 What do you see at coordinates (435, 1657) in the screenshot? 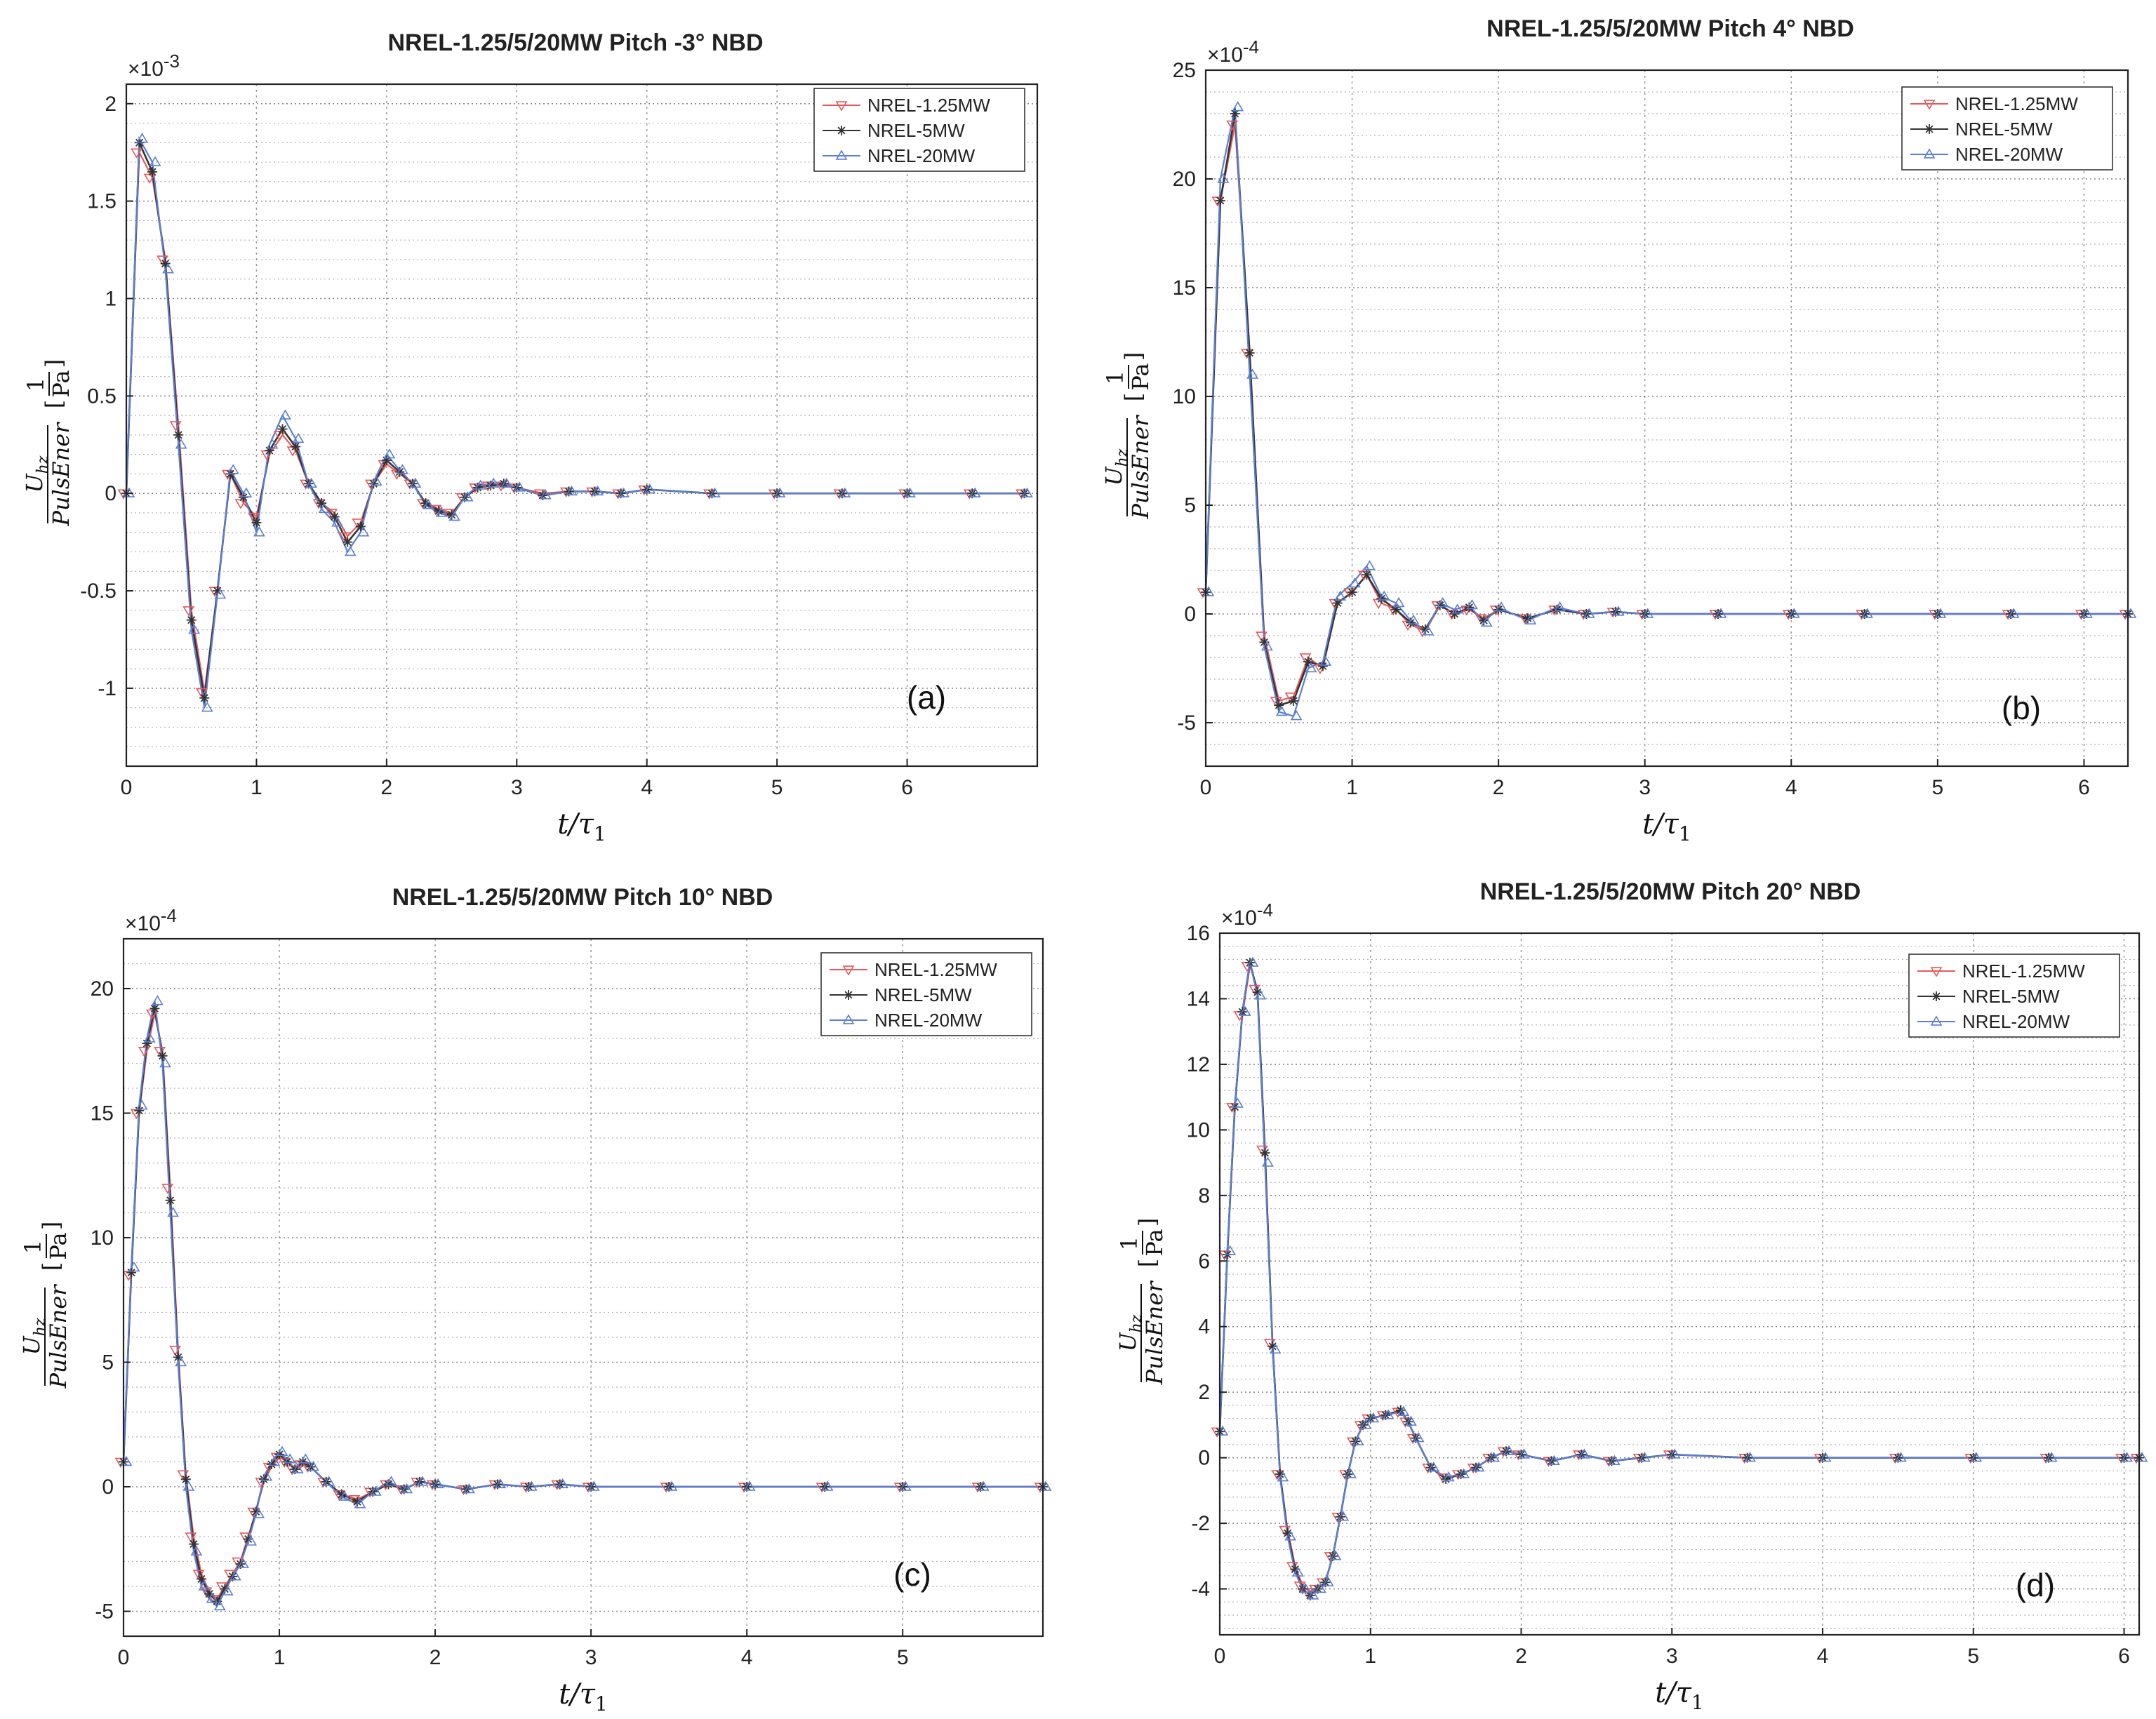
I see `x-tick-label: 2` at bounding box center [435, 1657].